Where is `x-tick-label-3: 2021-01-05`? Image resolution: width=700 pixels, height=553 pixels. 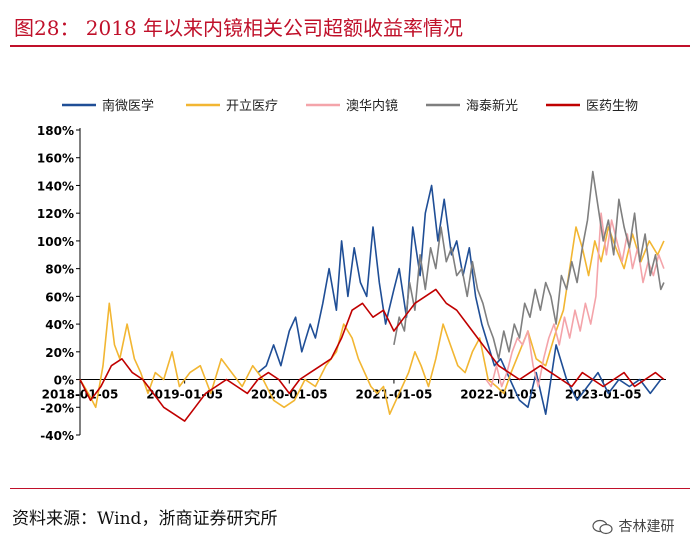
x-tick-label-3: 2021-01-05 is located at coordinates (394, 395).